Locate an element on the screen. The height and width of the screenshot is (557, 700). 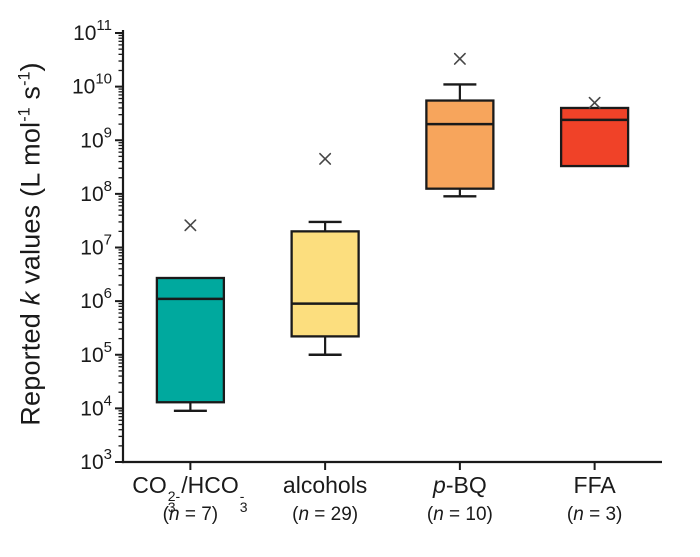
boxplot-group-ffa is located at coordinates (594, 283).